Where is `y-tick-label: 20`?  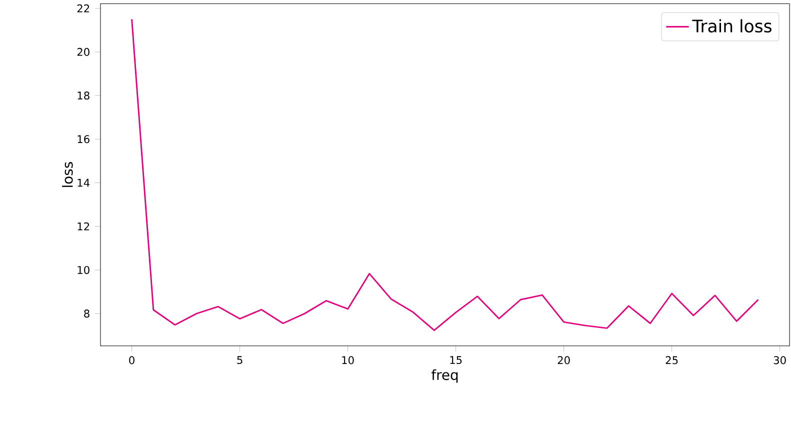 y-tick-label: 20 is located at coordinates (83, 52).